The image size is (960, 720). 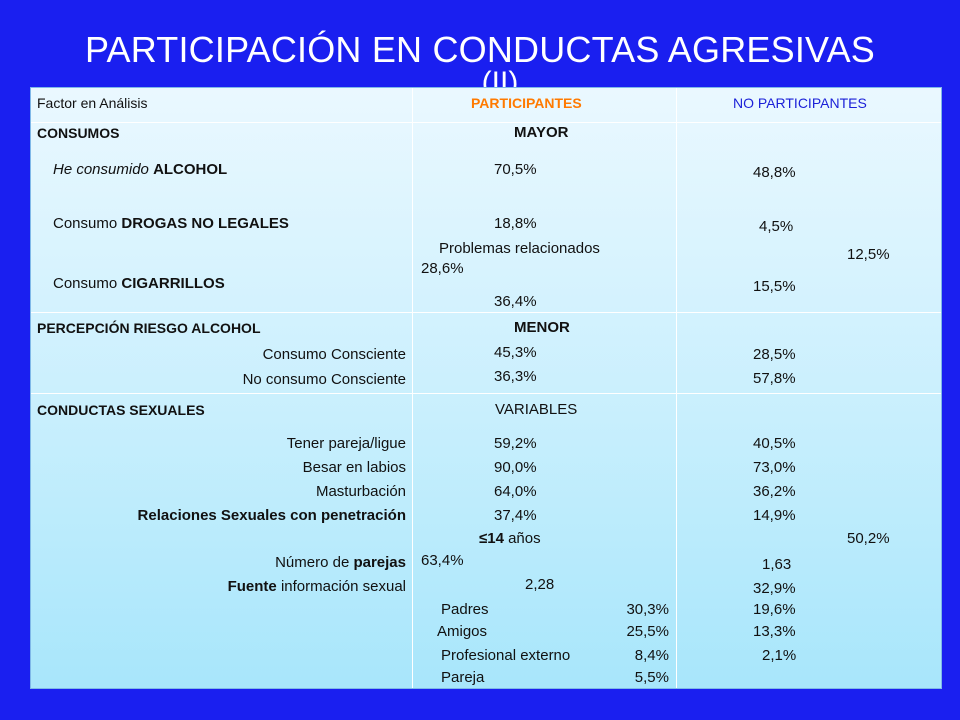 What do you see at coordinates (515, 223) in the screenshot?
I see `drogas-participantes: 18,8%` at bounding box center [515, 223].